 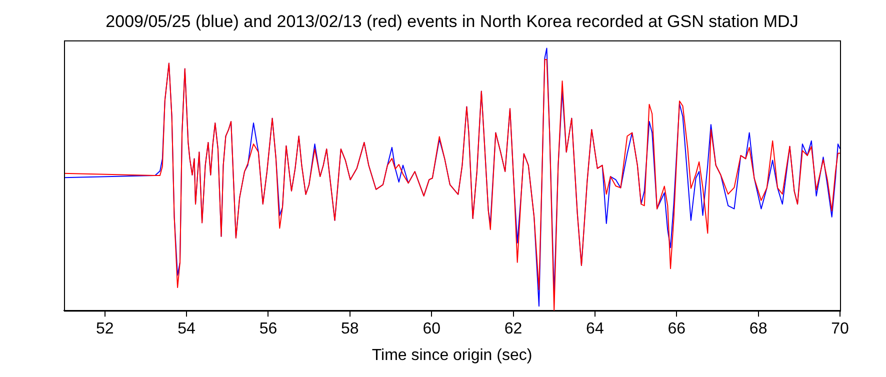 What do you see at coordinates (431, 329) in the screenshot?
I see `x-tick-label: 60` at bounding box center [431, 329].